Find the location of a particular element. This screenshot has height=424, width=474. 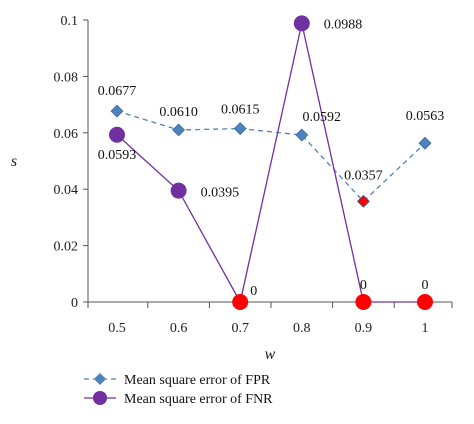

fnr-data-label: 0.0988 is located at coordinates (343, 24).